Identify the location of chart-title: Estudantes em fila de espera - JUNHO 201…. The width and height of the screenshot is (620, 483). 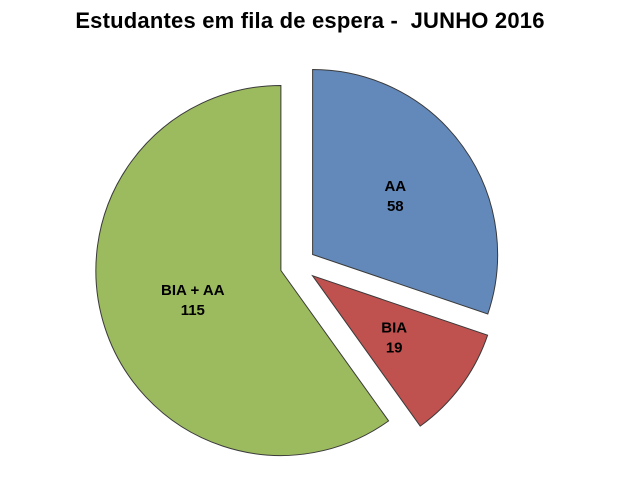
(310, 20).